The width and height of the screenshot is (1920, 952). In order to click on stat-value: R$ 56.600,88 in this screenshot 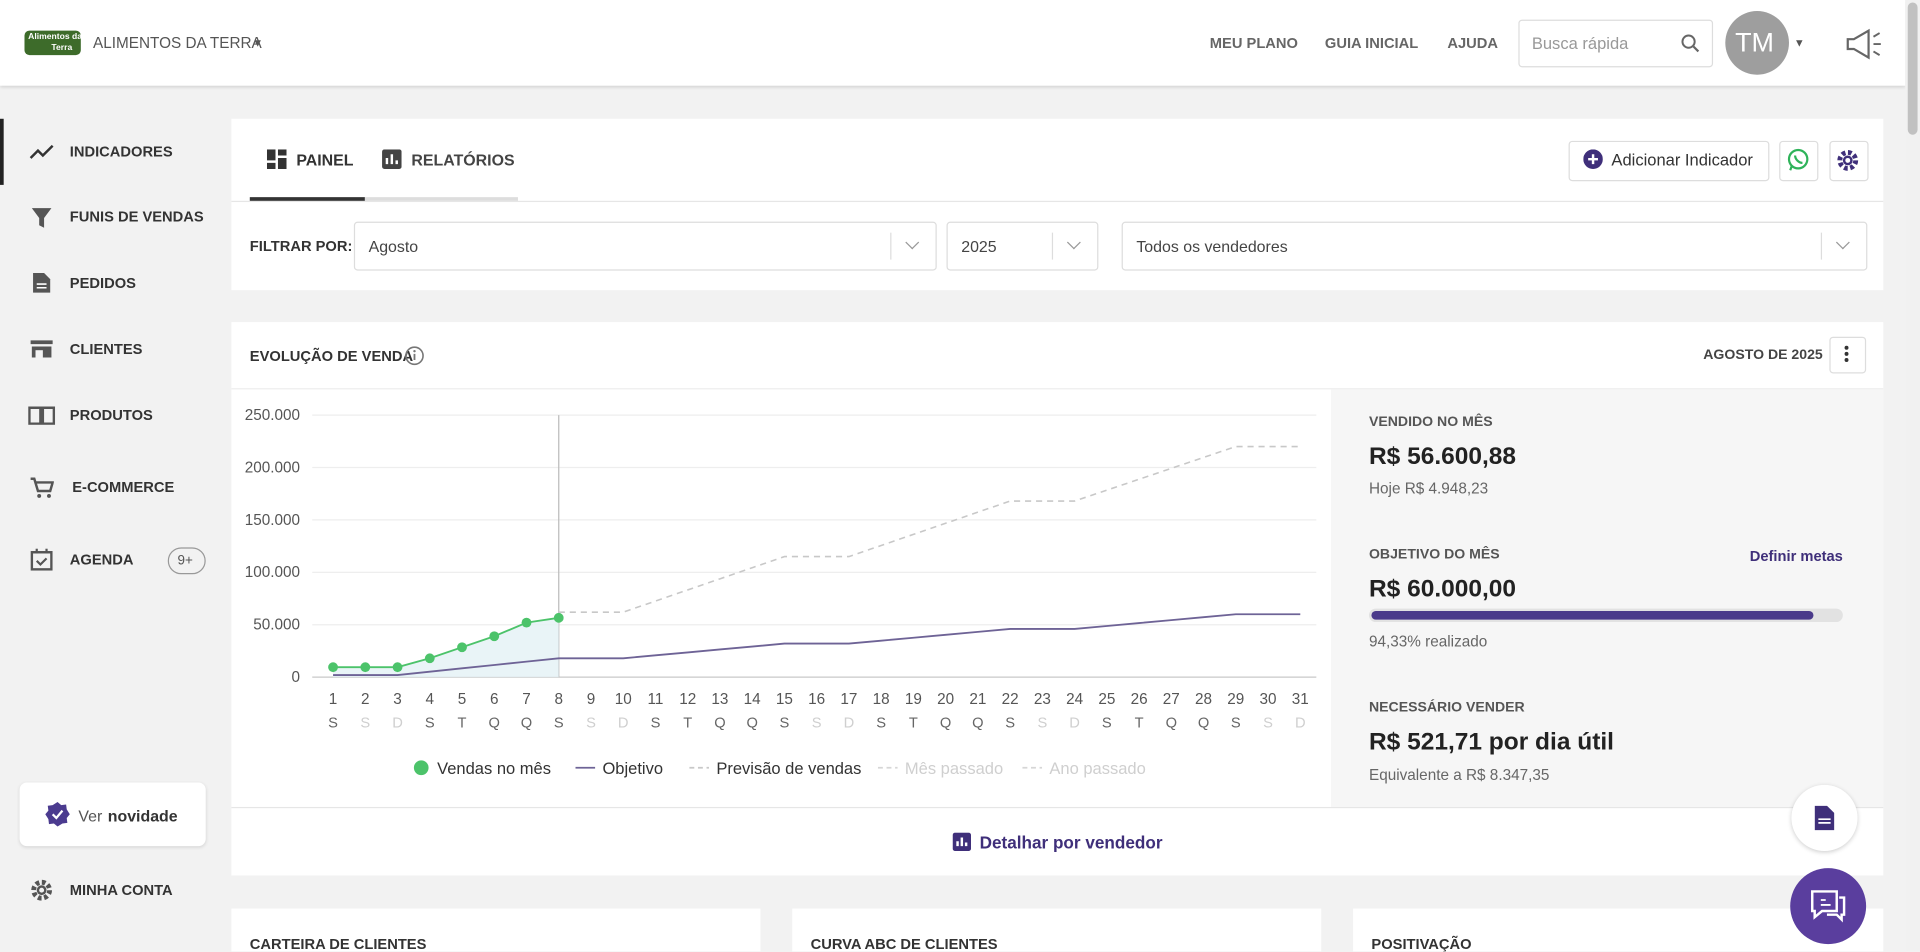, I will do `click(1442, 457)`.